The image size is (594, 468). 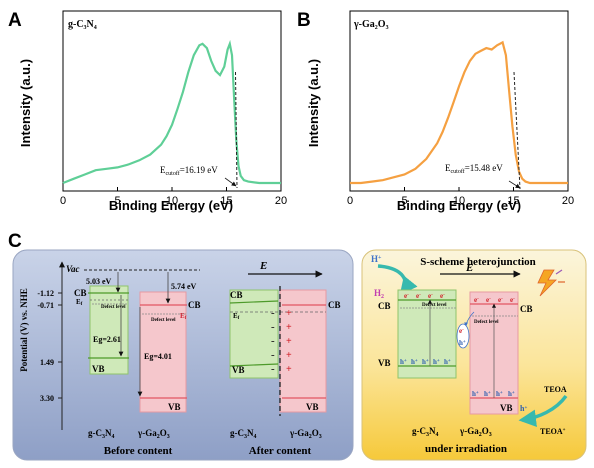 I want to click on s-ga2o3-material-label: γ-Ga2O3, so click(x=475, y=432).